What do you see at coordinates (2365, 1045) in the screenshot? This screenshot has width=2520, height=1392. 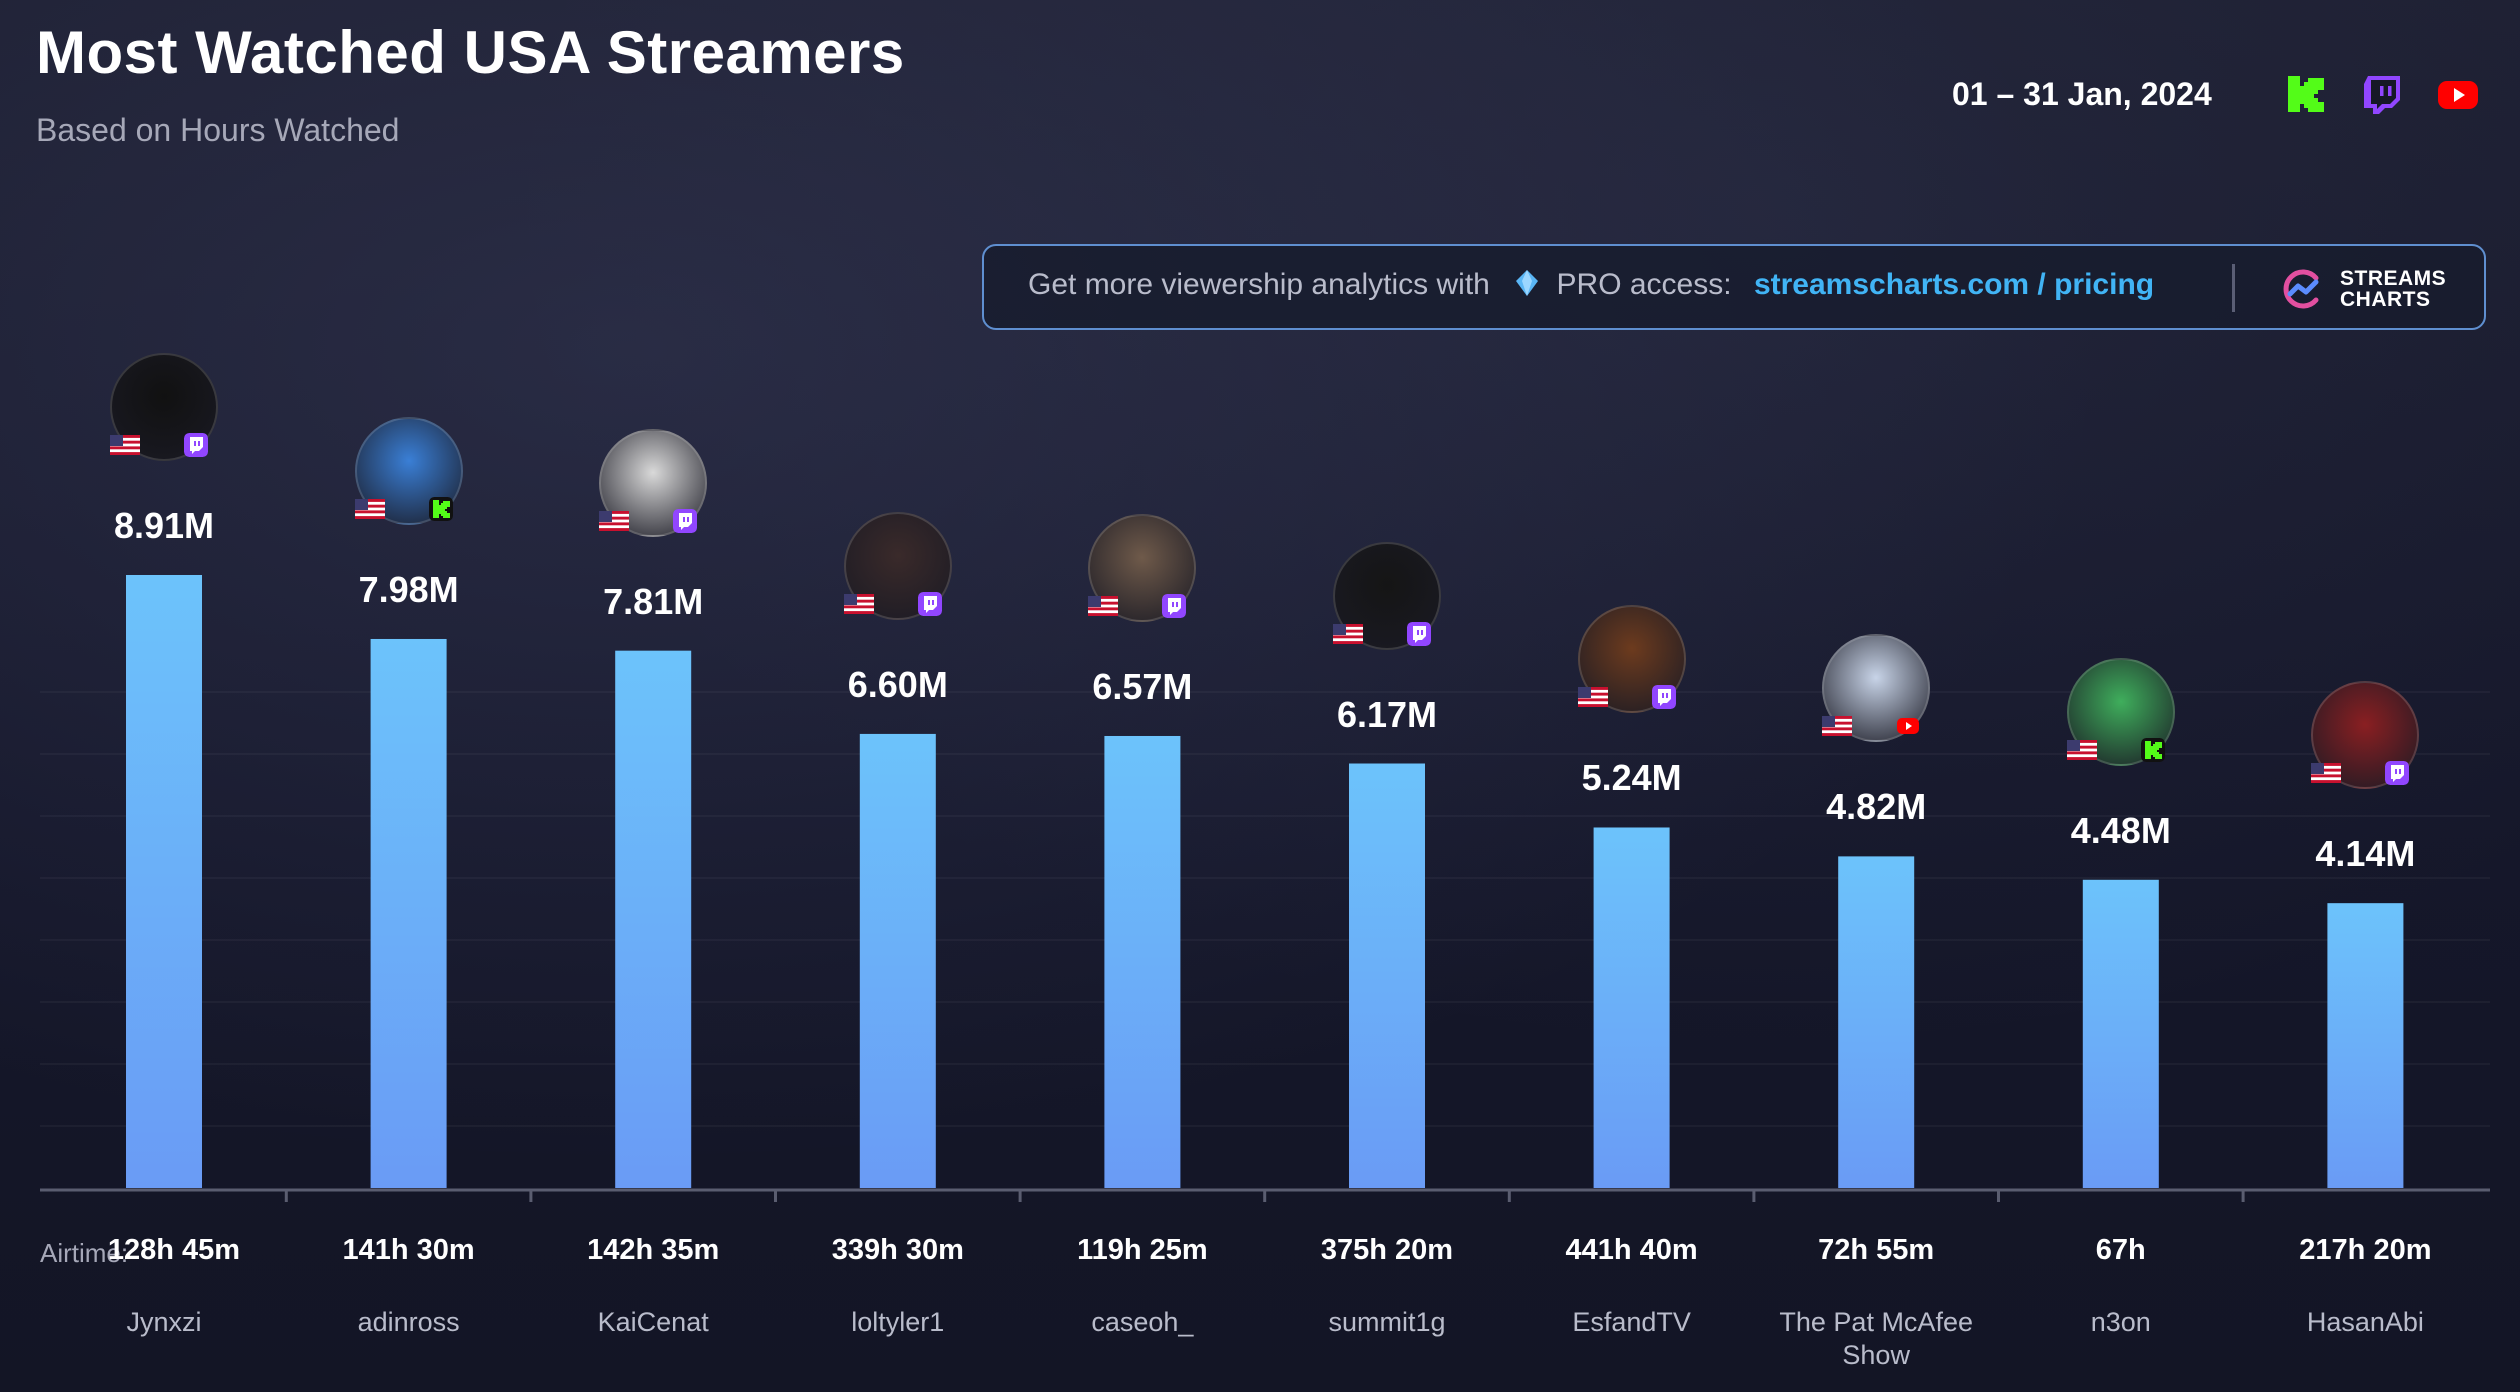 I see `bar-hasanabi` at bounding box center [2365, 1045].